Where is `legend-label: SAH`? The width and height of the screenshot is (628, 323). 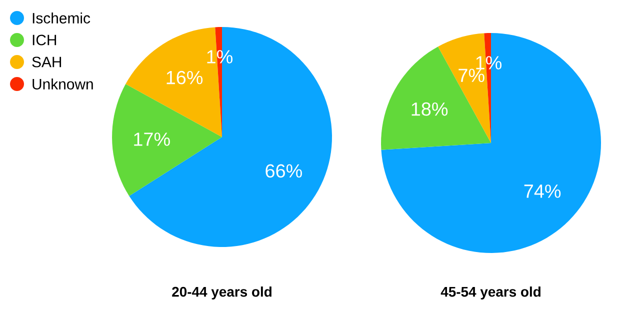 legend-label: SAH is located at coordinates (47, 62).